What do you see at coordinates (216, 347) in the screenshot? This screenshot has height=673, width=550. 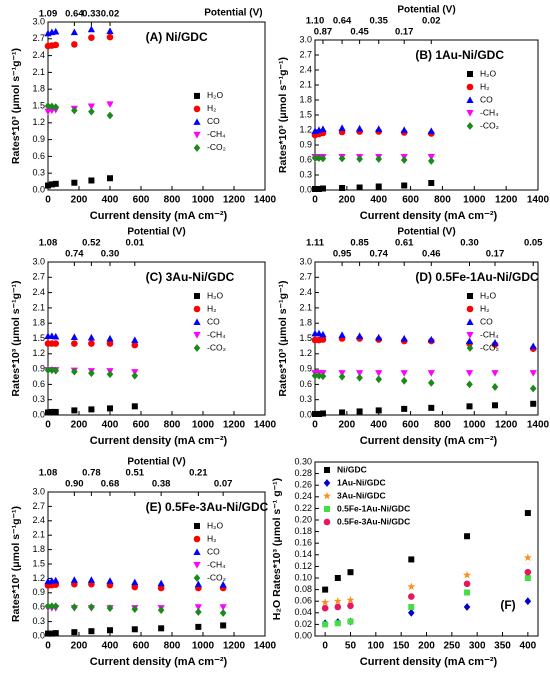 I see `legend-label: -CO₂` at bounding box center [216, 347].